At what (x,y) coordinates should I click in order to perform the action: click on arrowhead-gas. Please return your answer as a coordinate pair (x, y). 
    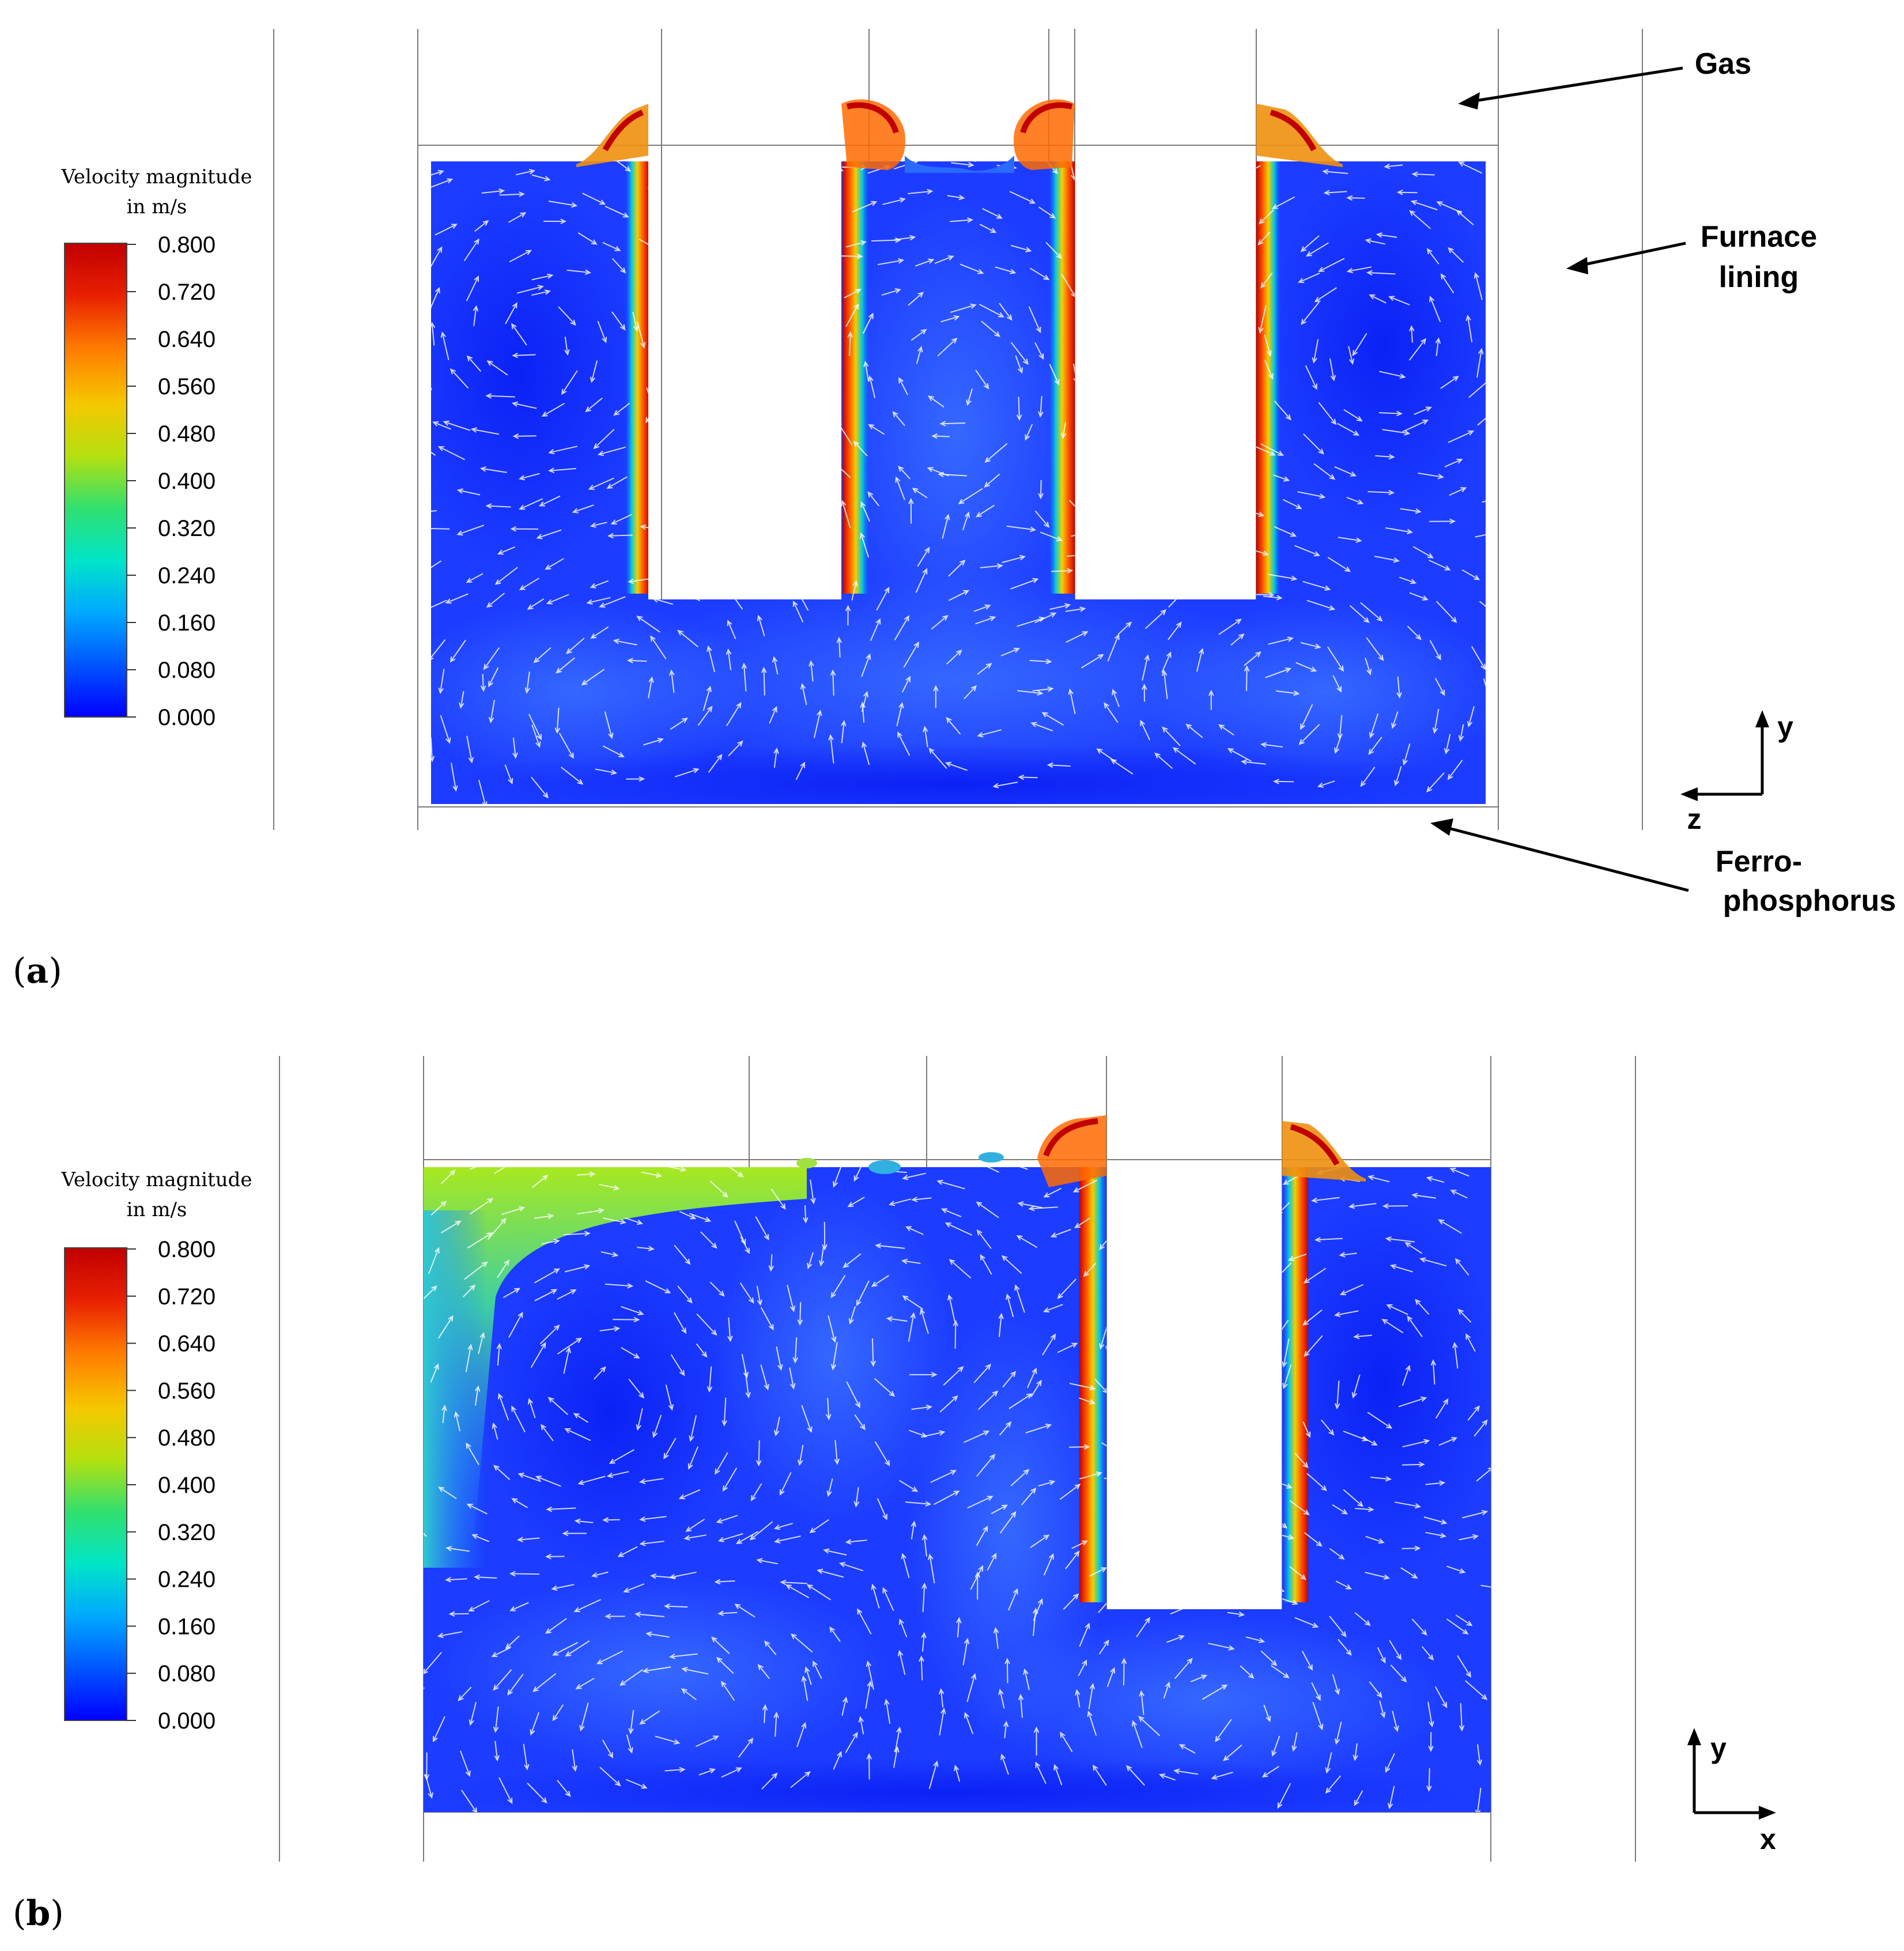
    Looking at the image, I should click on (1469, 101).